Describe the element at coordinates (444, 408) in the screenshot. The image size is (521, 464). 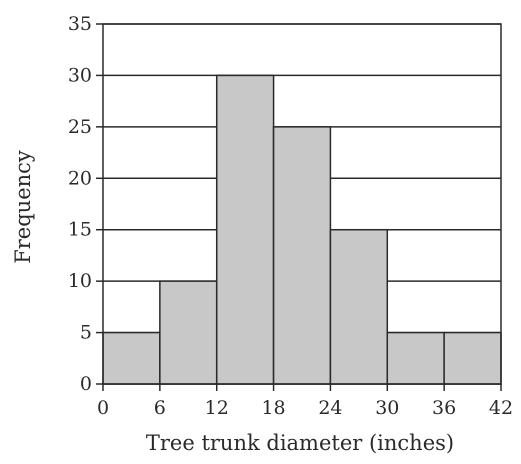
I see `x-tick-label-36: 36` at that location.